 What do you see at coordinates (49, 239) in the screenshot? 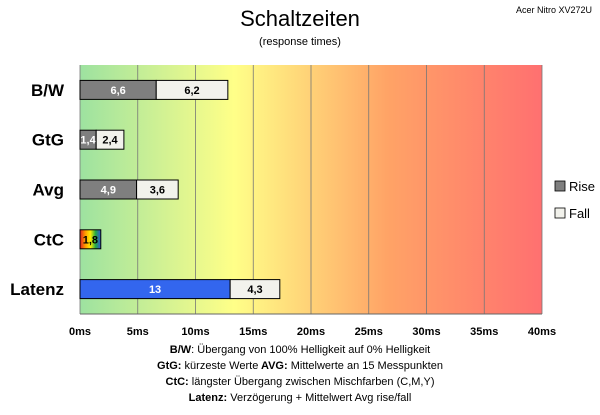
I see `category-label: CtC` at bounding box center [49, 239].